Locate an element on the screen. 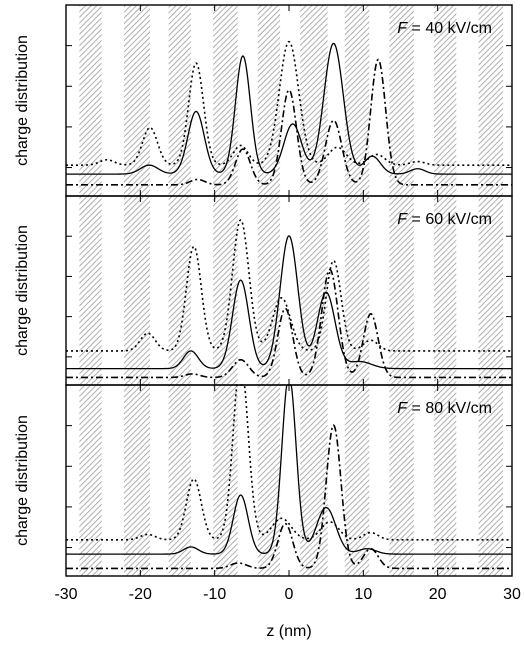 This screenshot has height=645, width=524. x-tick-label: 0 is located at coordinates (289, 594).